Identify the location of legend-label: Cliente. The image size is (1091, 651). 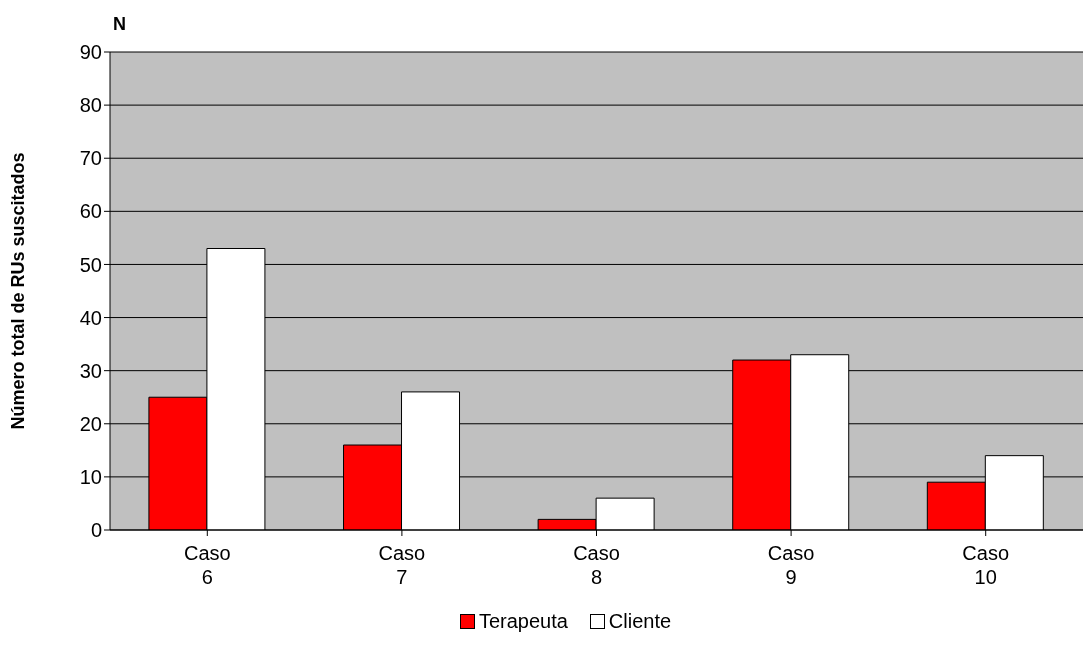
(640, 621).